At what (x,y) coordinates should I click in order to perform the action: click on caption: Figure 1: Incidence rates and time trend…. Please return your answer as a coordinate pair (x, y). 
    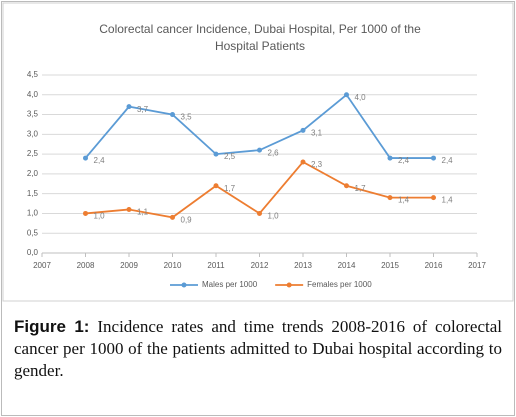
    Looking at the image, I should click on (258, 349).